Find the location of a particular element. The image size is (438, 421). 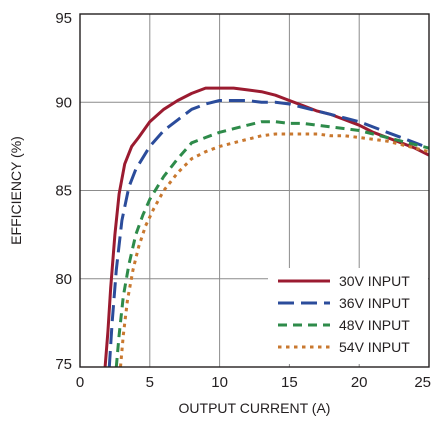

x-tick-label: 5 is located at coordinates (150, 382).